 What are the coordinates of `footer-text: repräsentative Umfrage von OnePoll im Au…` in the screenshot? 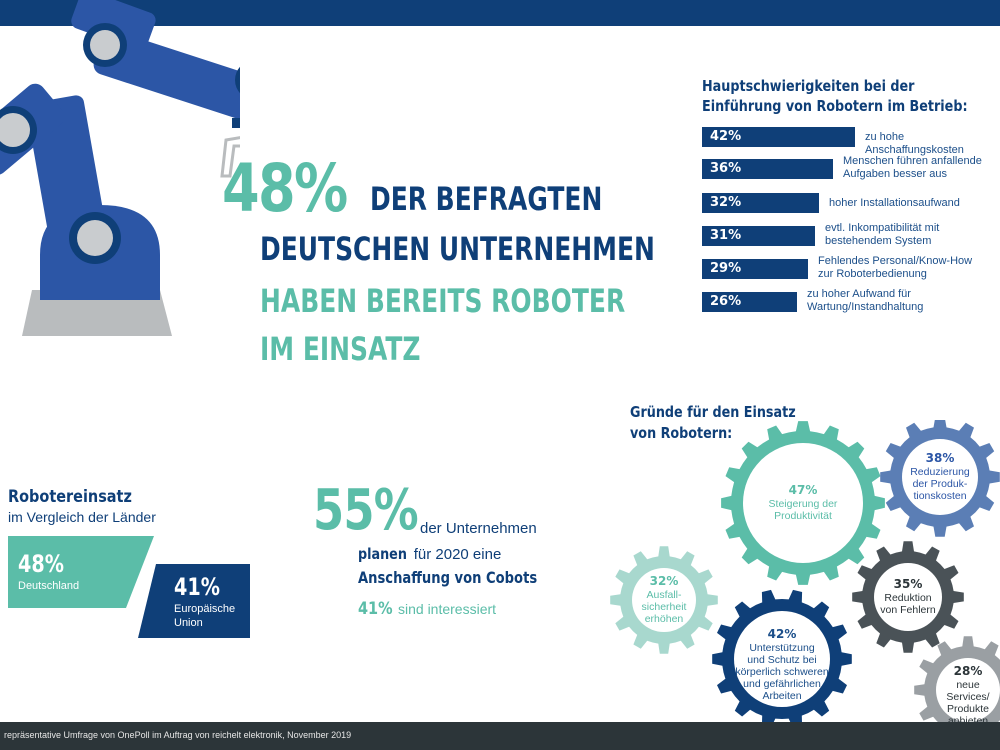 It's located at (178, 735).